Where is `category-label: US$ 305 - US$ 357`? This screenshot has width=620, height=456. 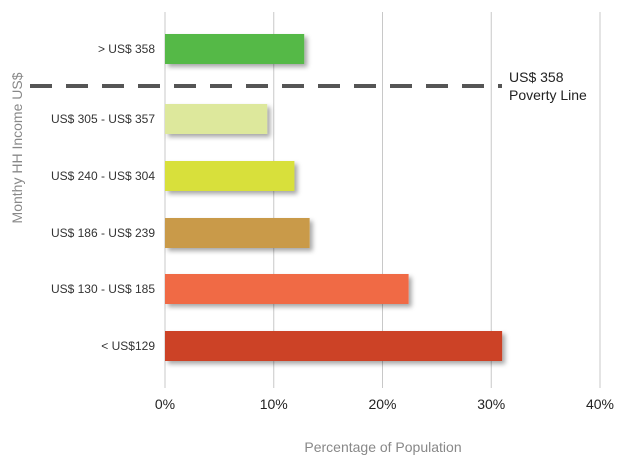 category-label: US$ 305 - US$ 357 is located at coordinates (103, 119).